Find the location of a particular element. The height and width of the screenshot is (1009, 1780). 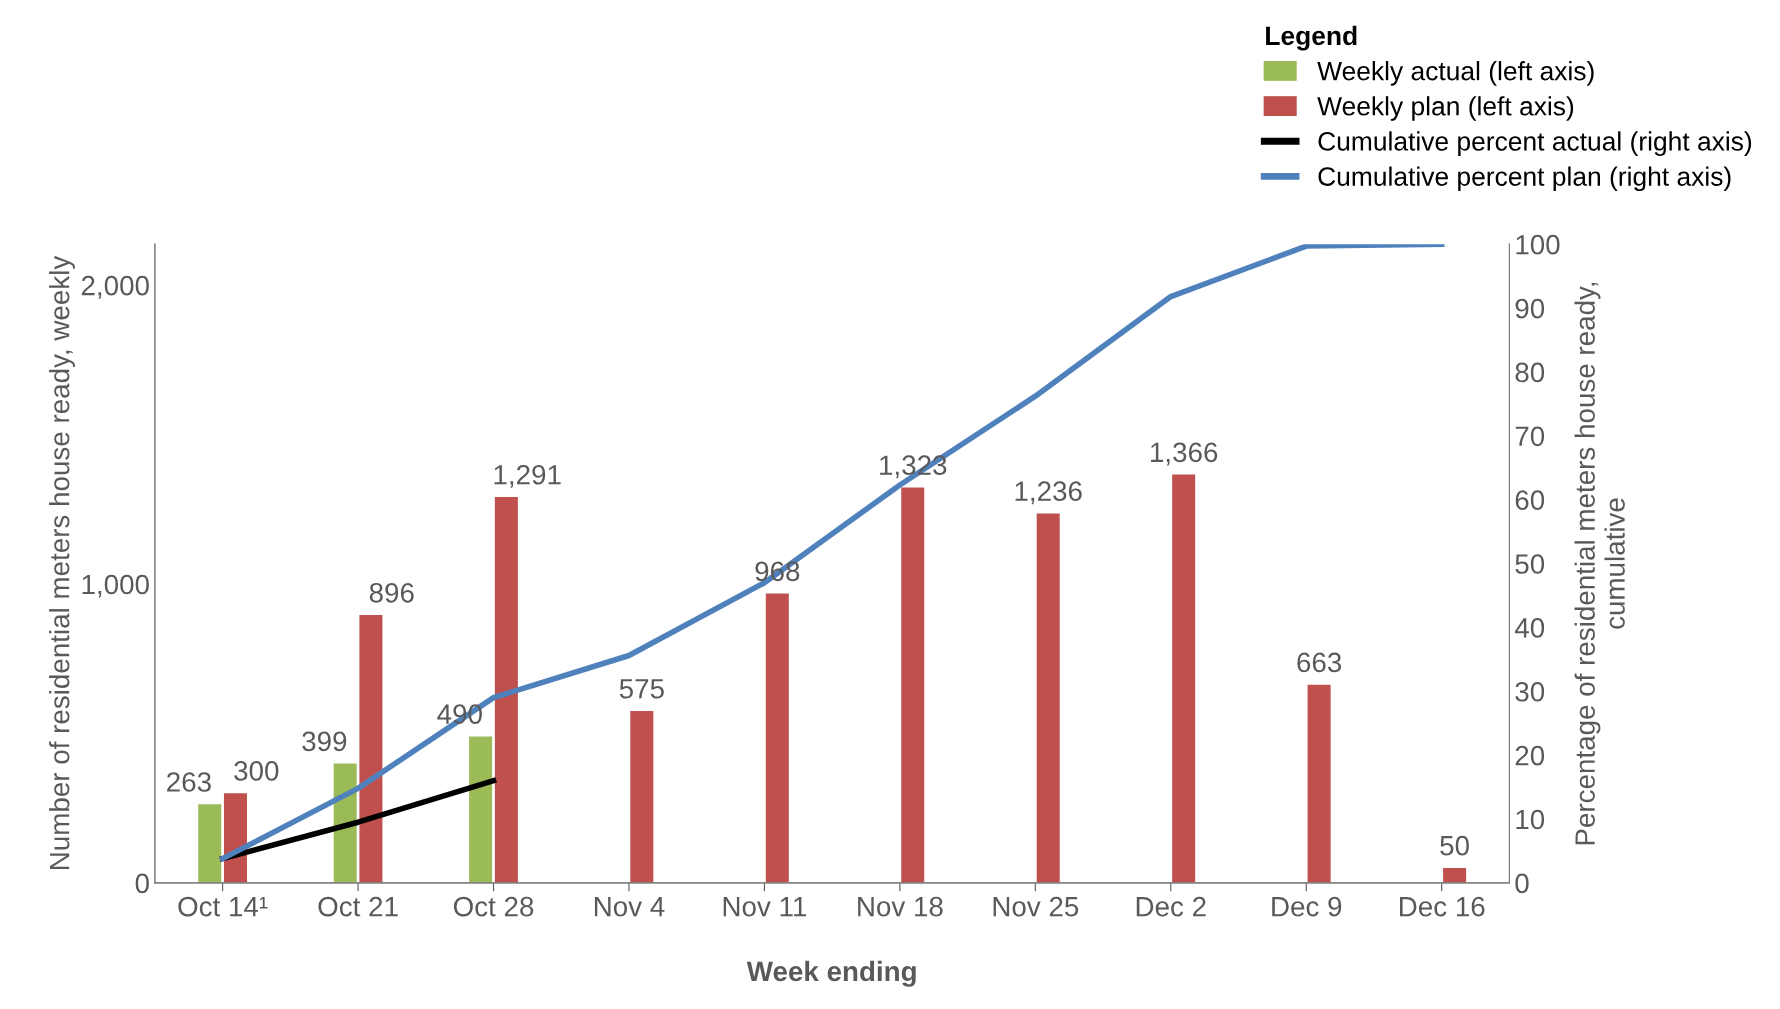

data-label: 263 is located at coordinates (189, 782).